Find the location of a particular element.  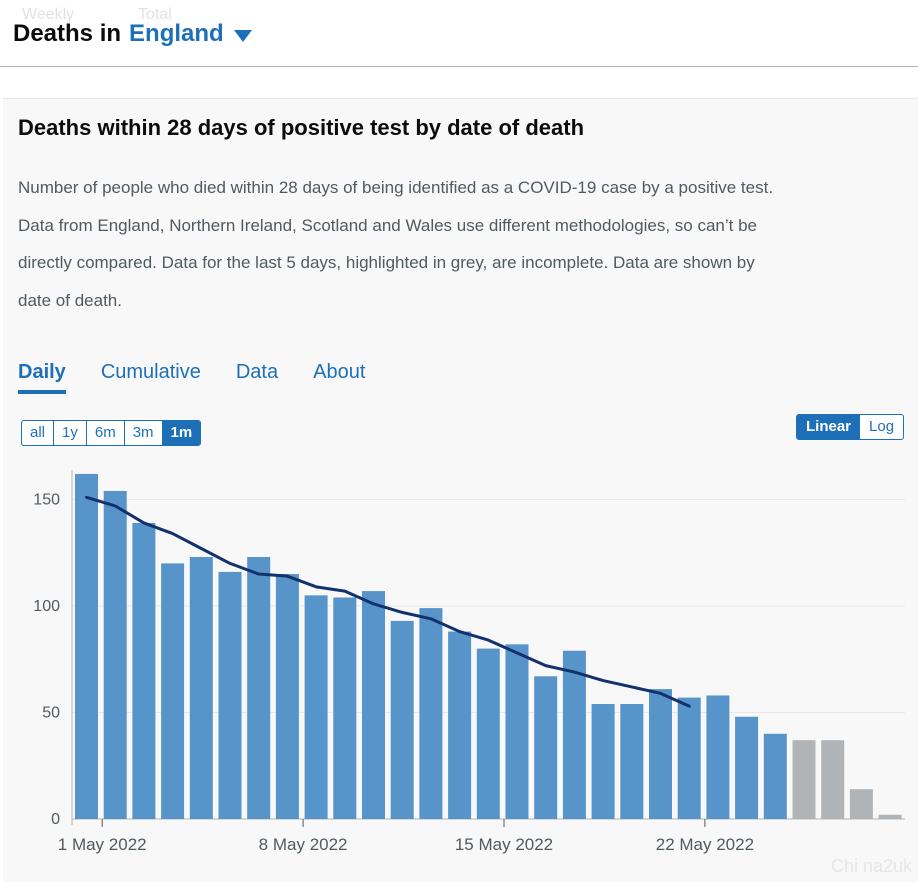

range-option-all: all is located at coordinates (38, 433).